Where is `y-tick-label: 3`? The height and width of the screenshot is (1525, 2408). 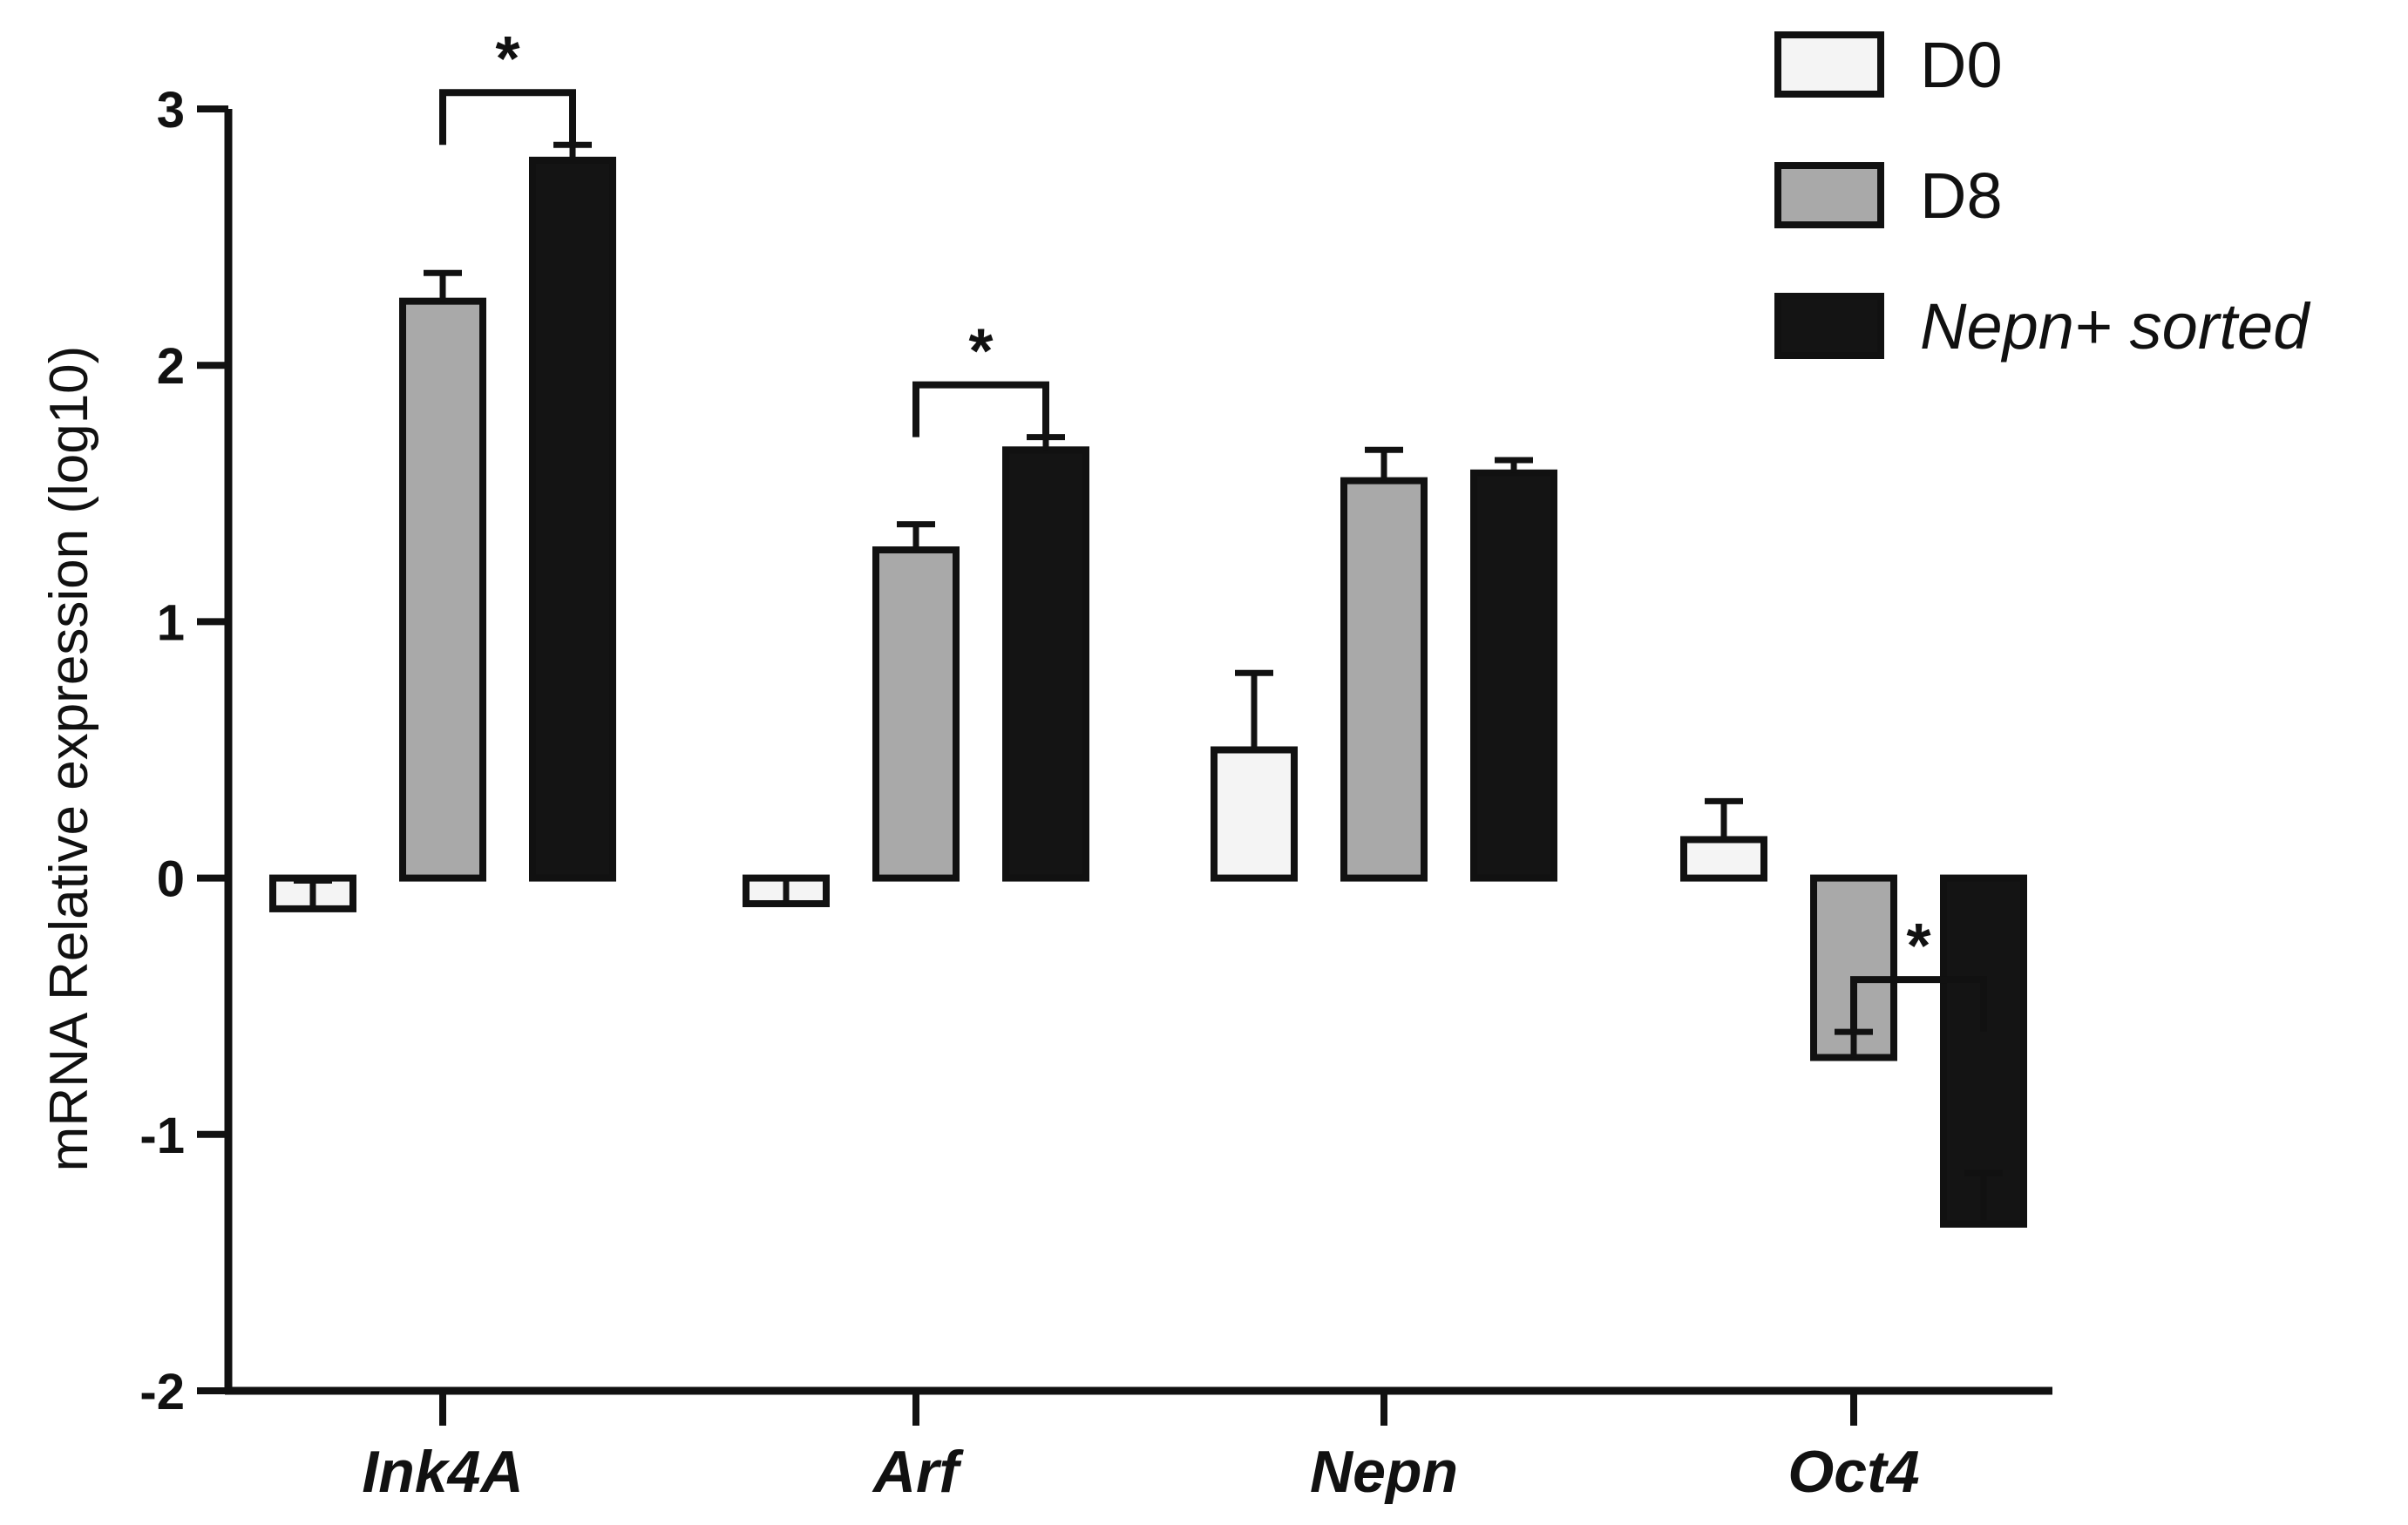
y-tick-label: 3 is located at coordinates (171, 110).